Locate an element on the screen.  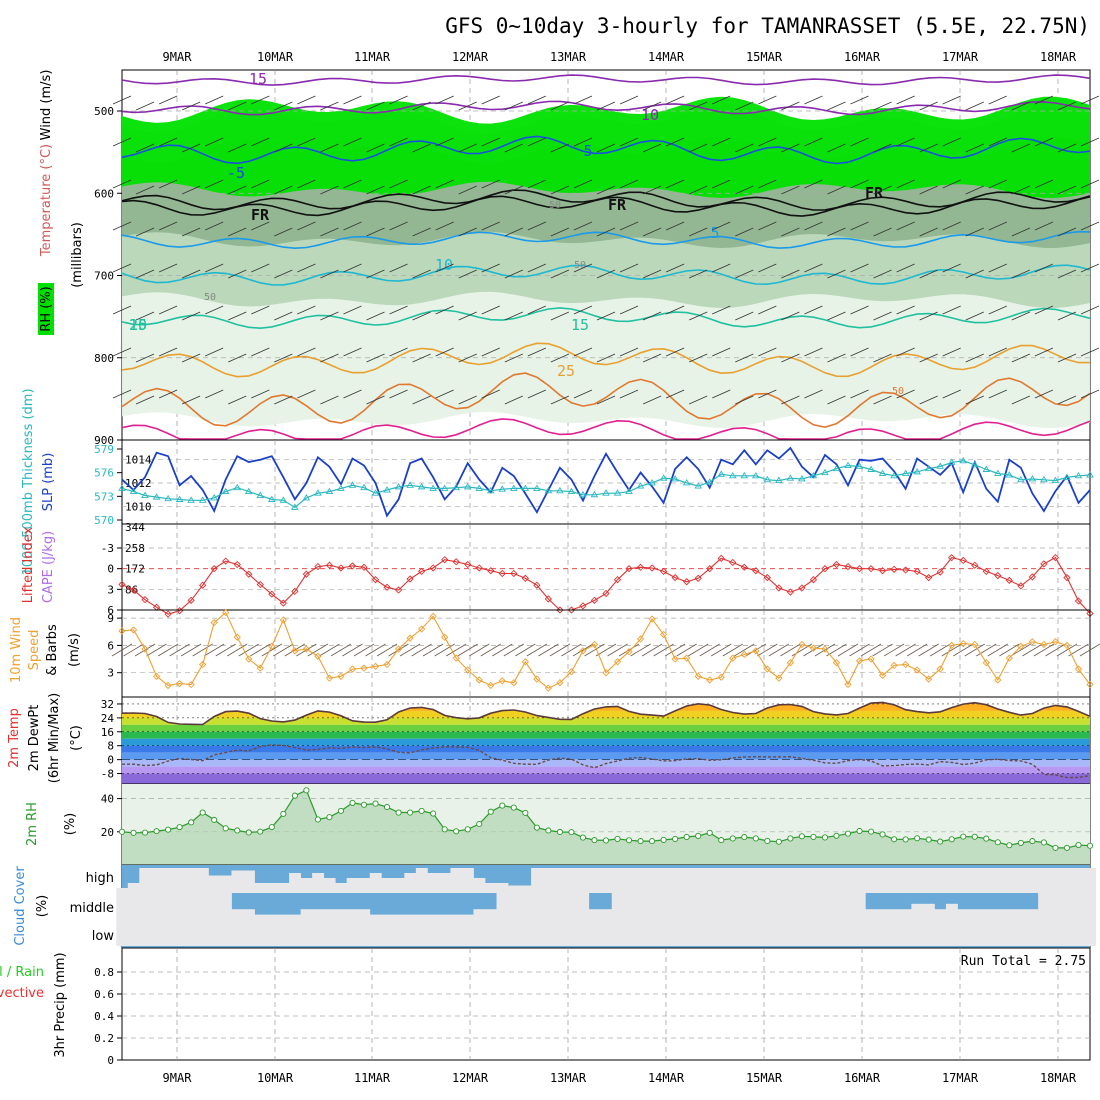
precip-frame is located at coordinates (606, 1004).